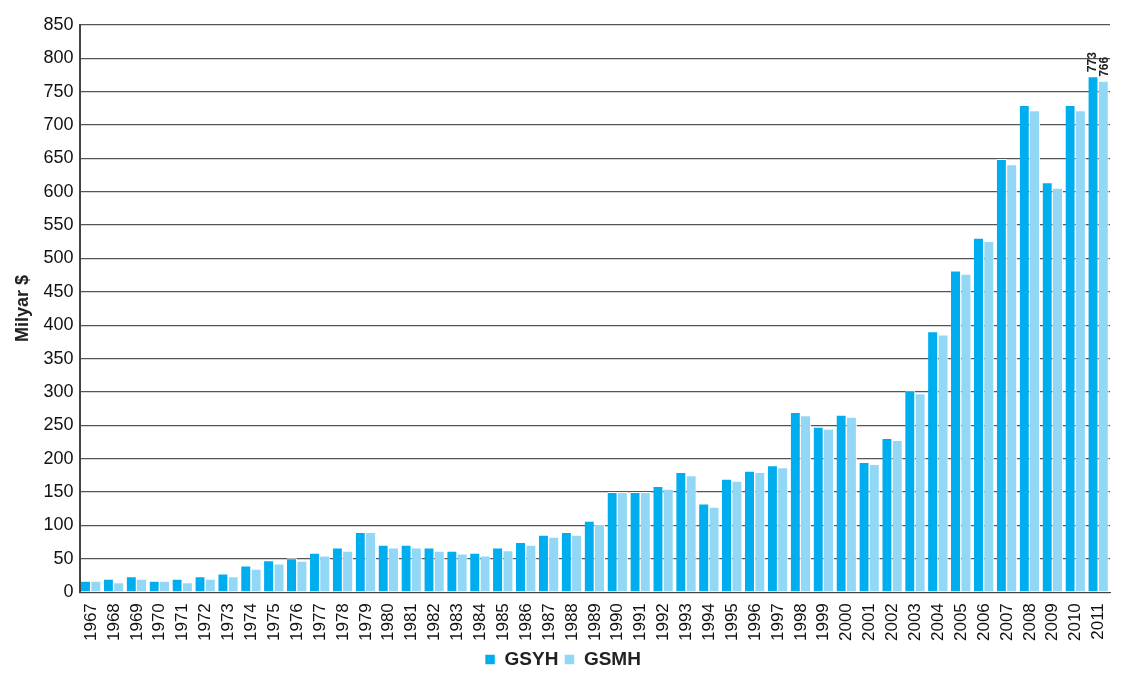 The image size is (1130, 687). I want to click on y-tick-label: 0, so click(68, 591).